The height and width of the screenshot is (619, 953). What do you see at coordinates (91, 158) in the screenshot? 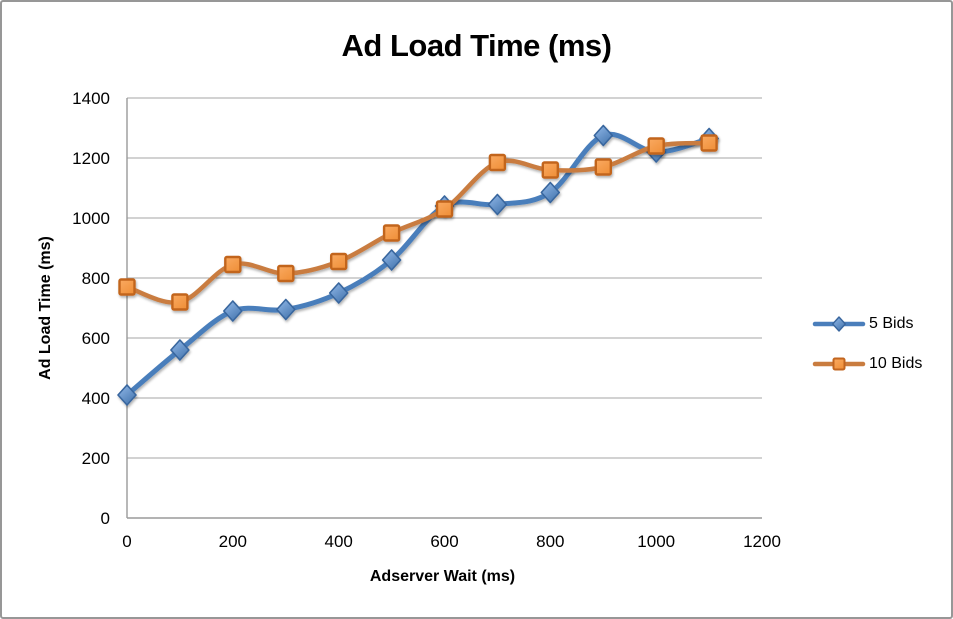
I see `y-tick-label: 1200` at bounding box center [91, 158].